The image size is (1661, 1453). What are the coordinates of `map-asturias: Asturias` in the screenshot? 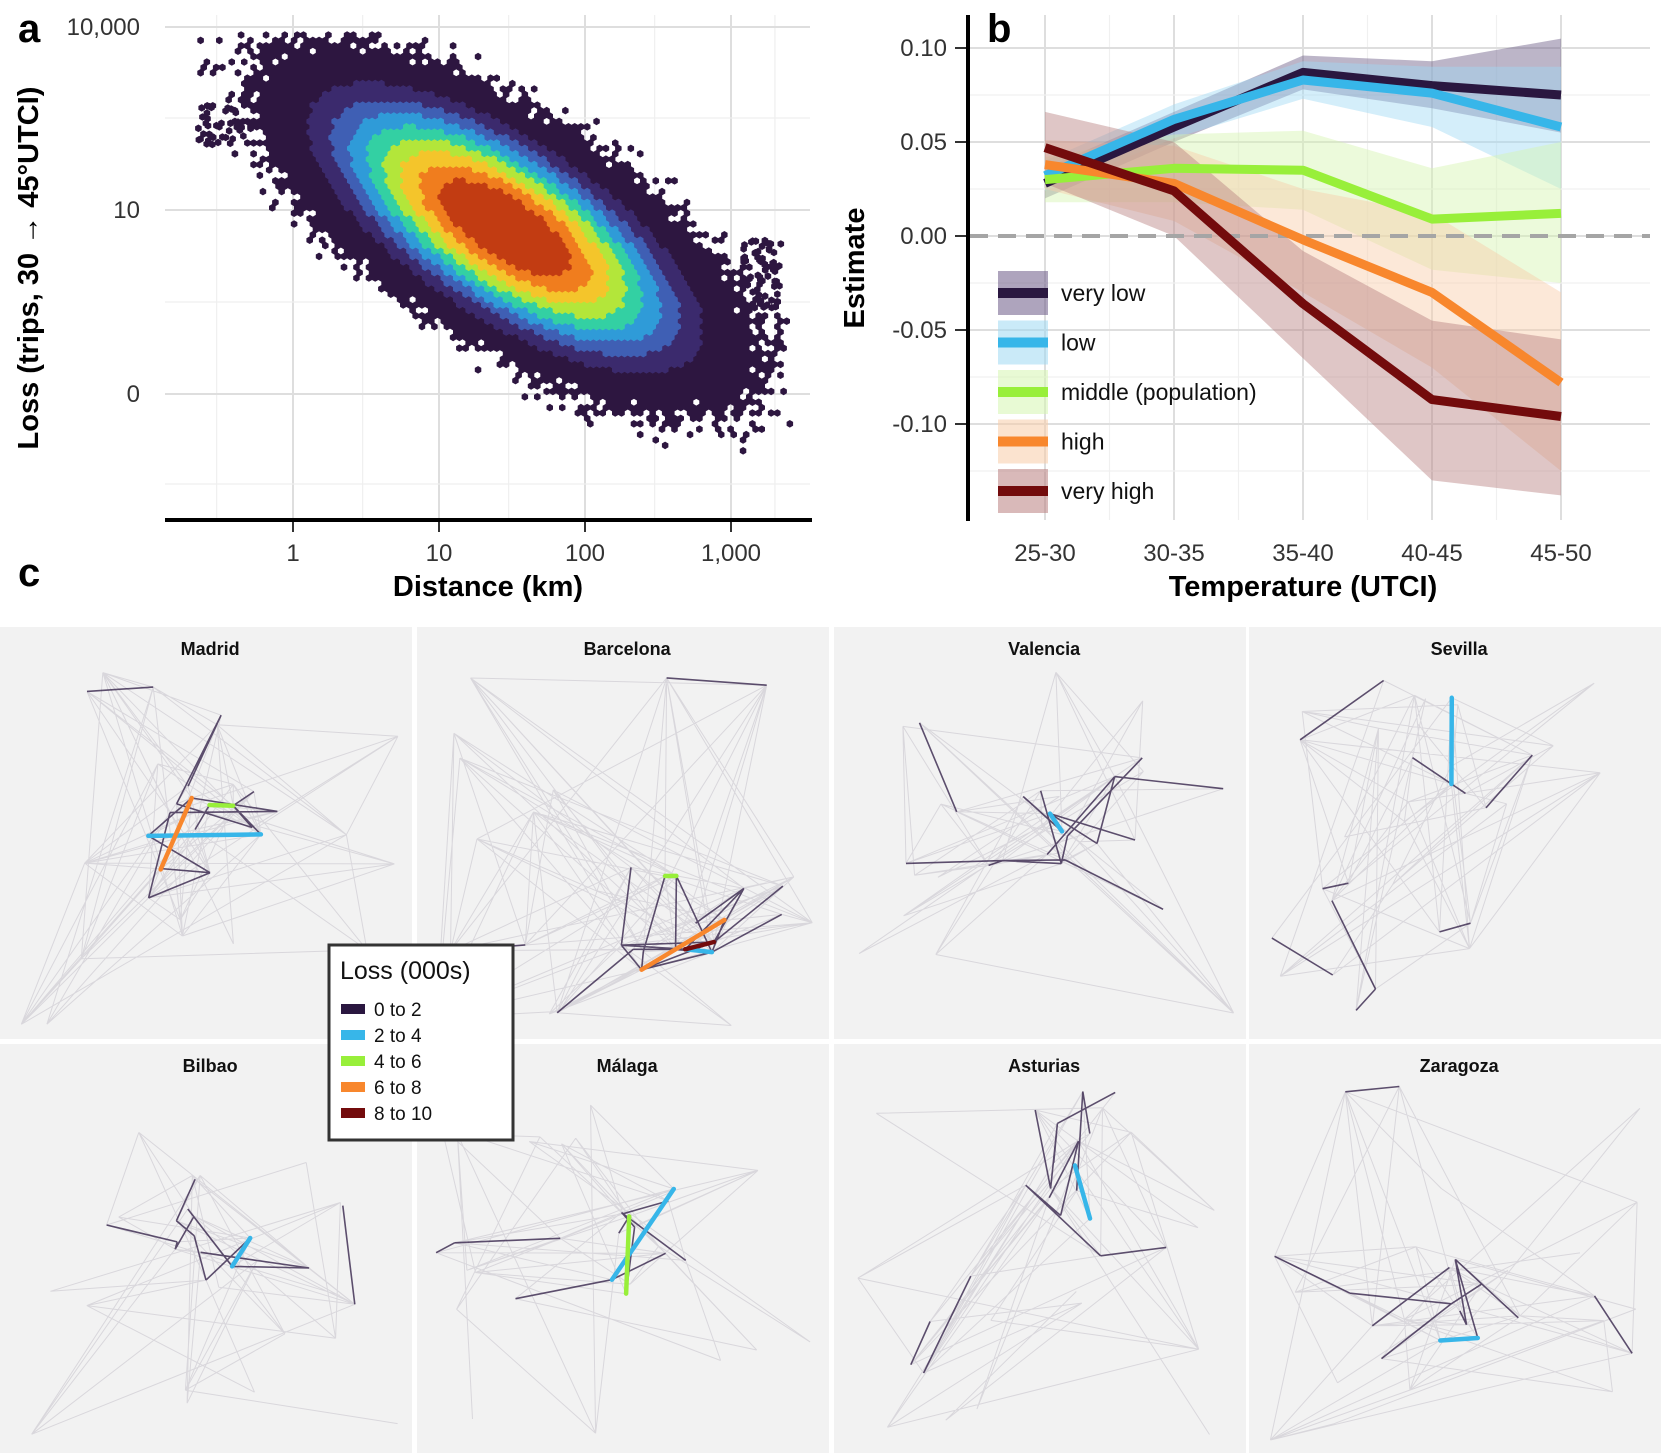 It's located at (1040, 1248).